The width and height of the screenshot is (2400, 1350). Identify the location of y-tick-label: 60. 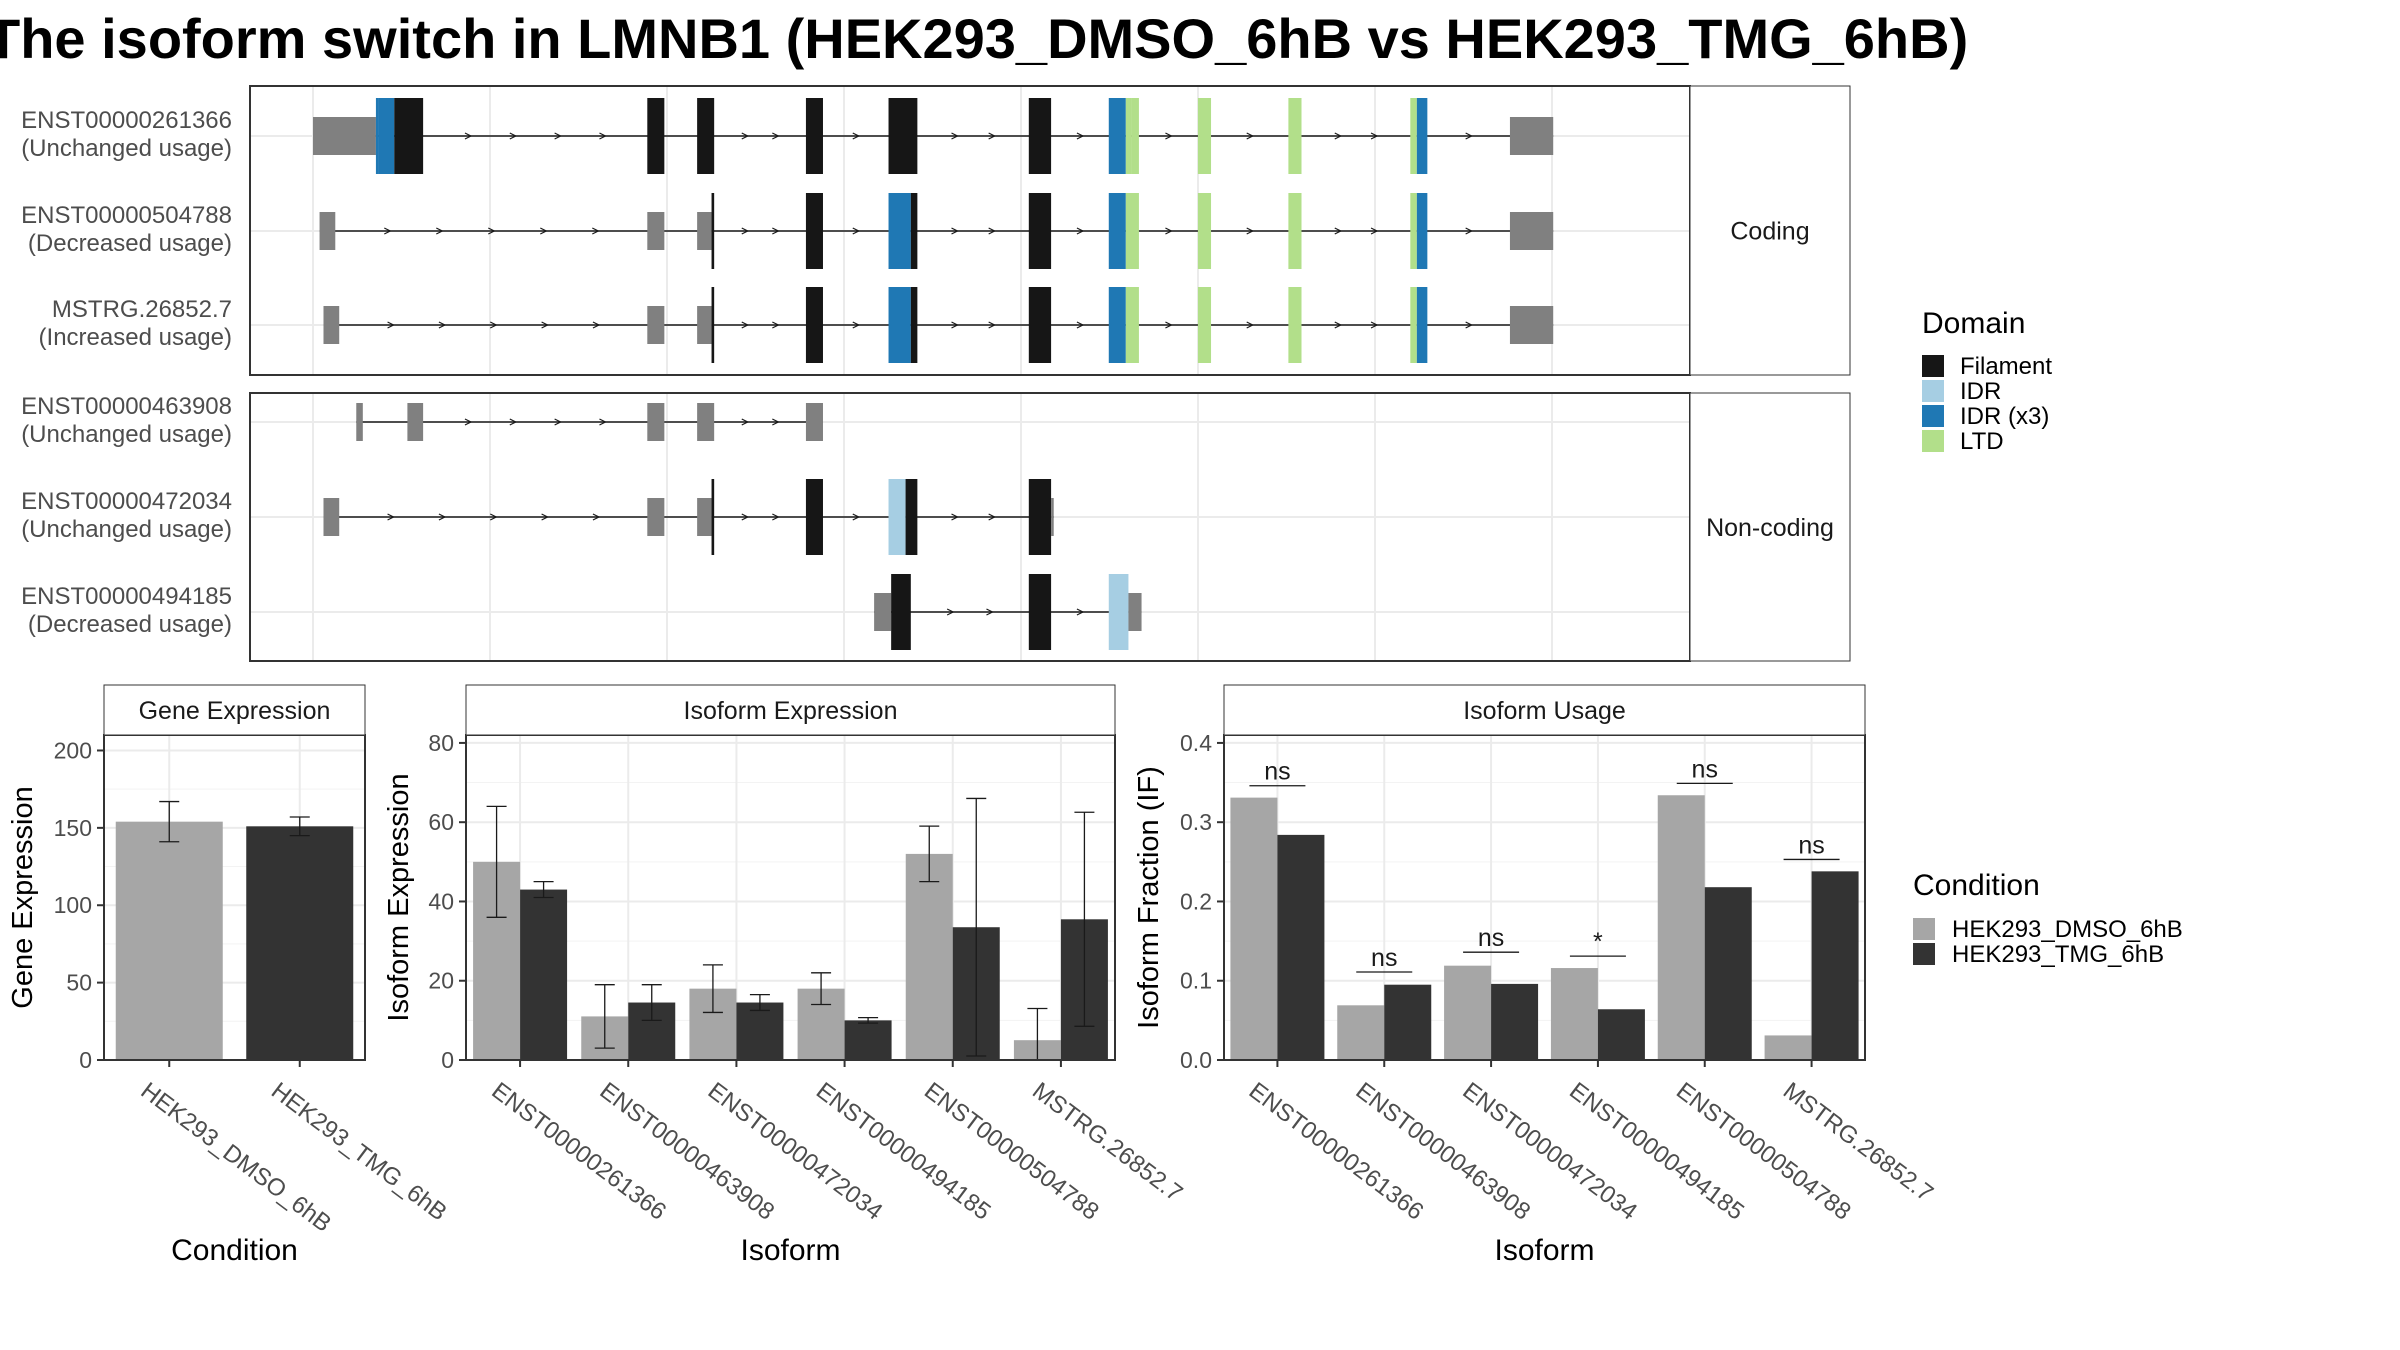
(441, 822).